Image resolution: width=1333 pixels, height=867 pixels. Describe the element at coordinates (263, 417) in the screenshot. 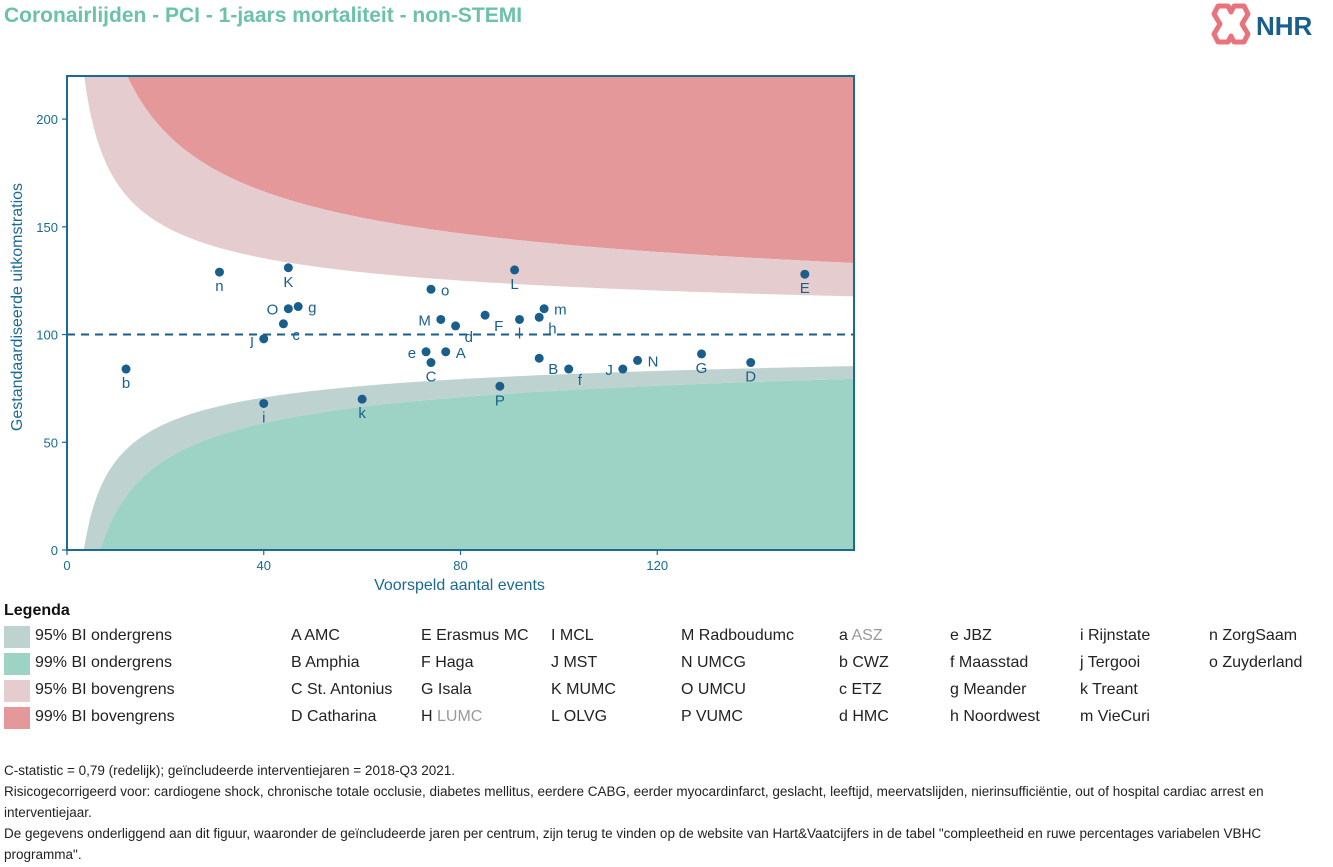

I see `point-label-i: i` at that location.